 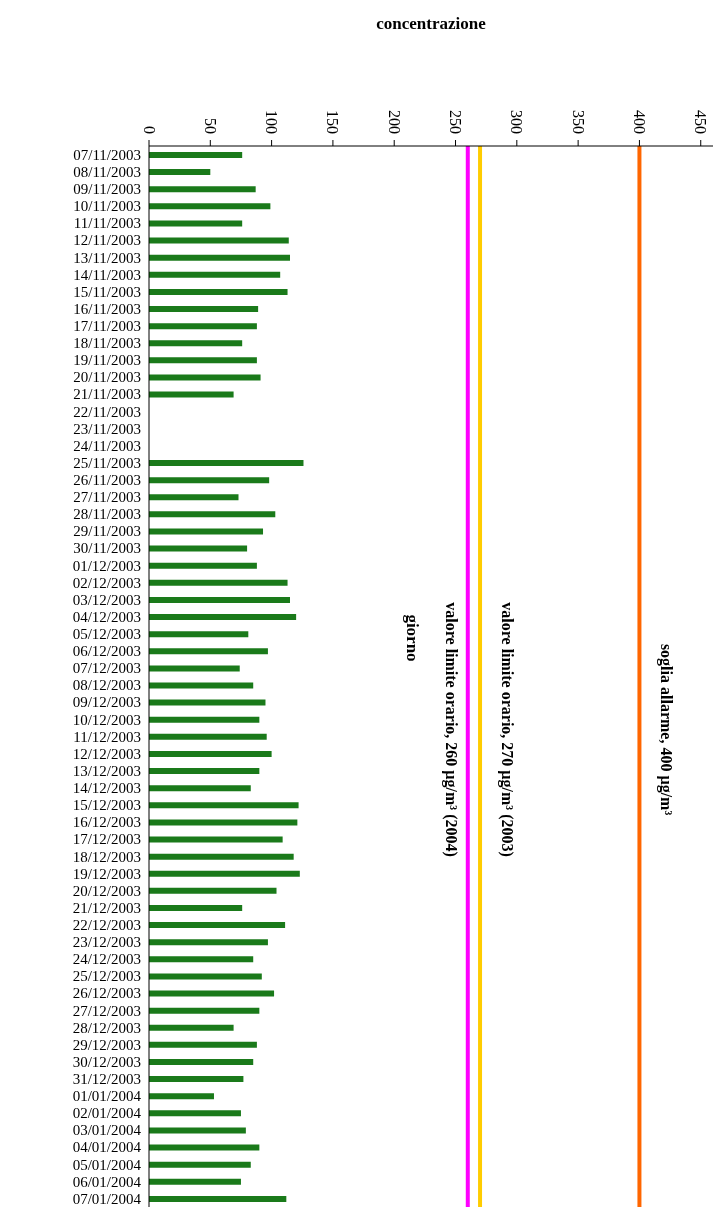 What do you see at coordinates (107, 326) in the screenshot?
I see `y-tick-label: 17/11/2003` at bounding box center [107, 326].